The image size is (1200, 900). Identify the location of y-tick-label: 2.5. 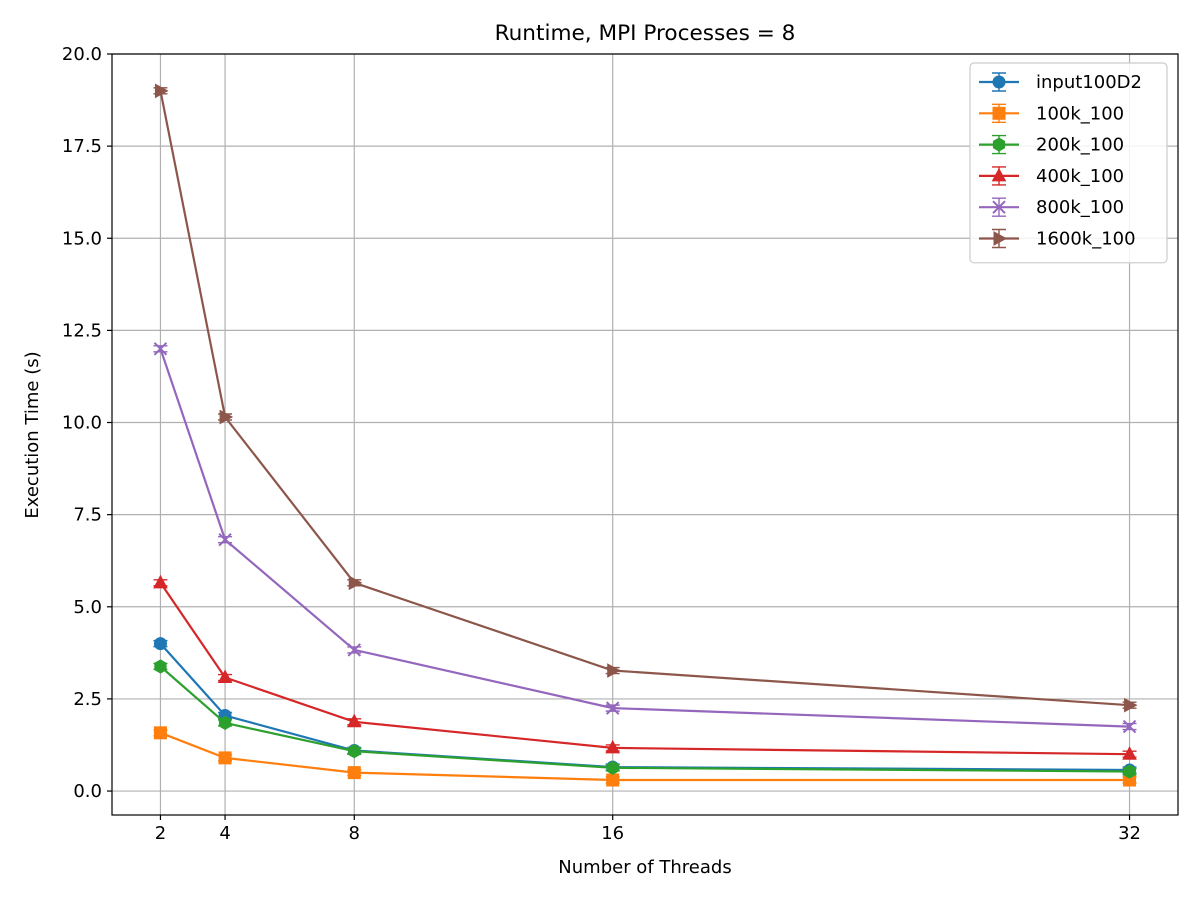
(87, 699).